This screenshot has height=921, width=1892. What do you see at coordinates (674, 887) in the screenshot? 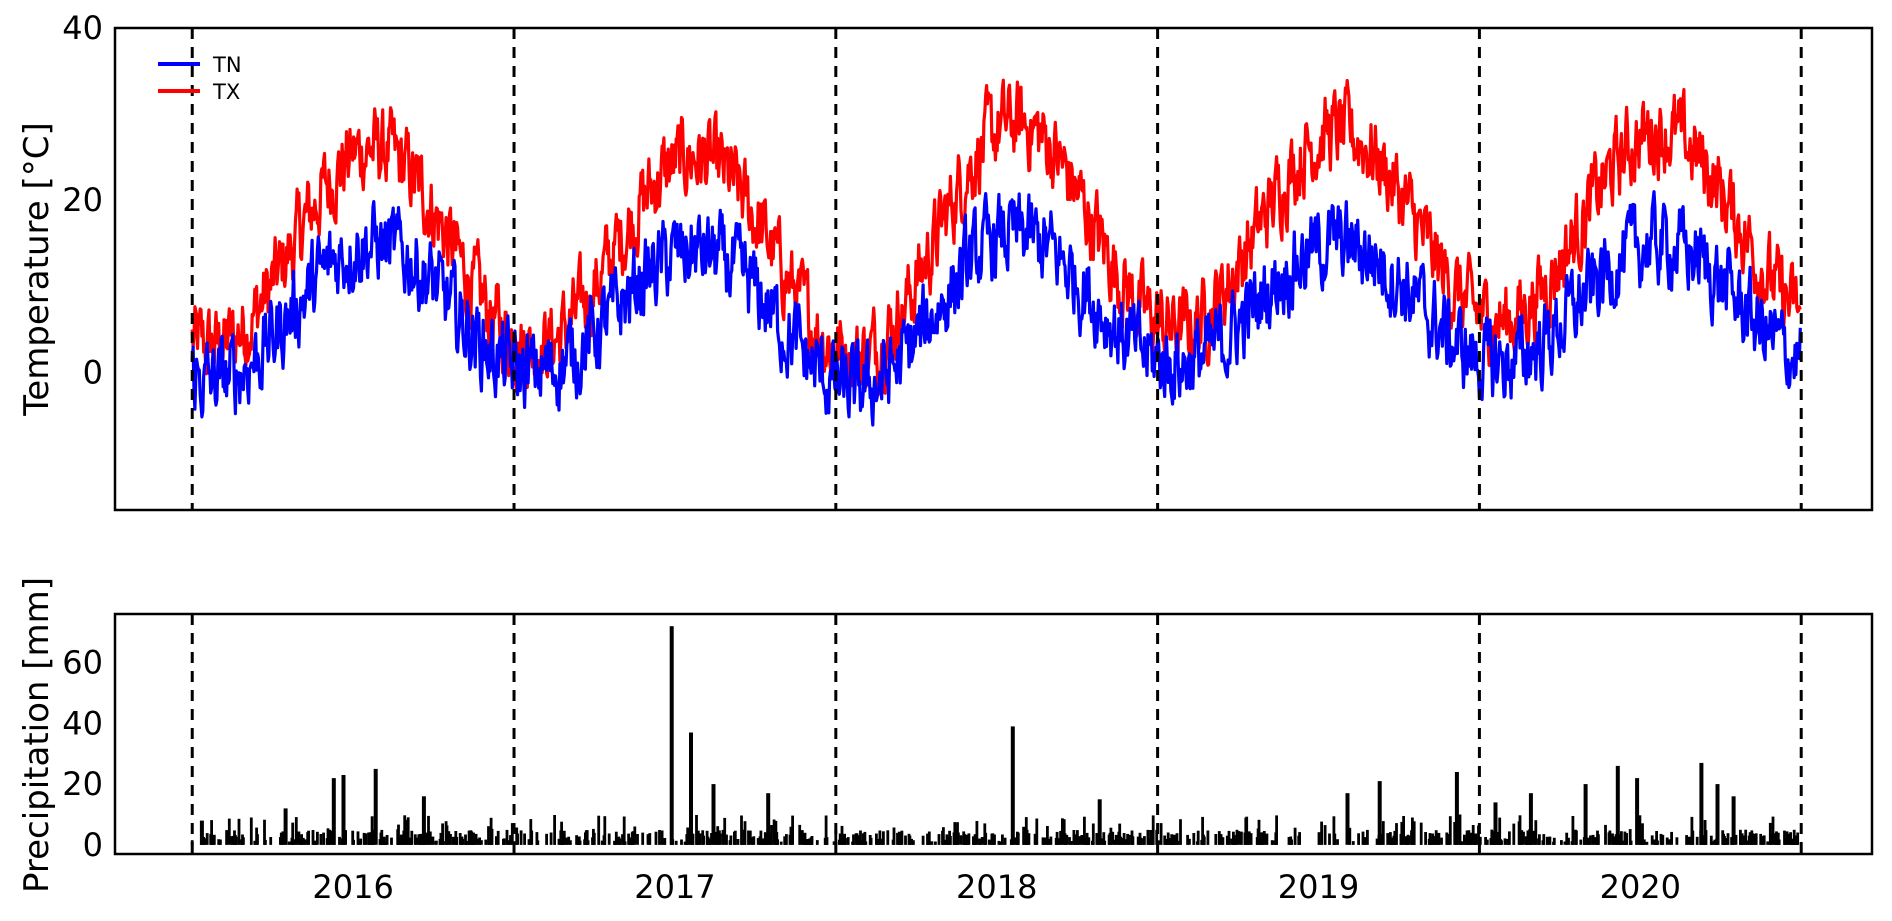
I see `year-tick-label: 2017` at bounding box center [674, 887].